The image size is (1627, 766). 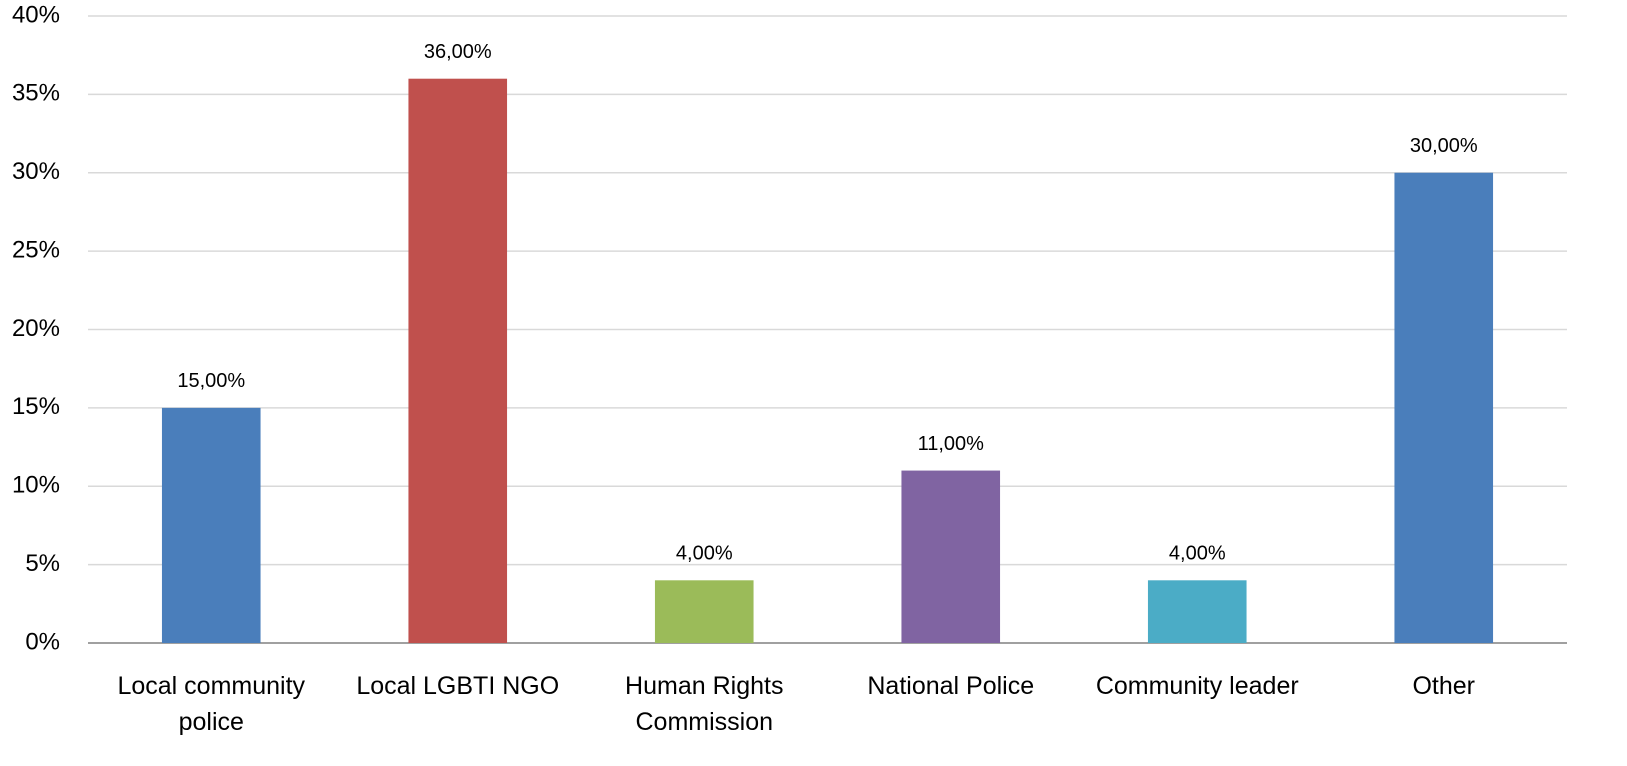 I want to click on y-tick-label: 10%, so click(x=36, y=485).